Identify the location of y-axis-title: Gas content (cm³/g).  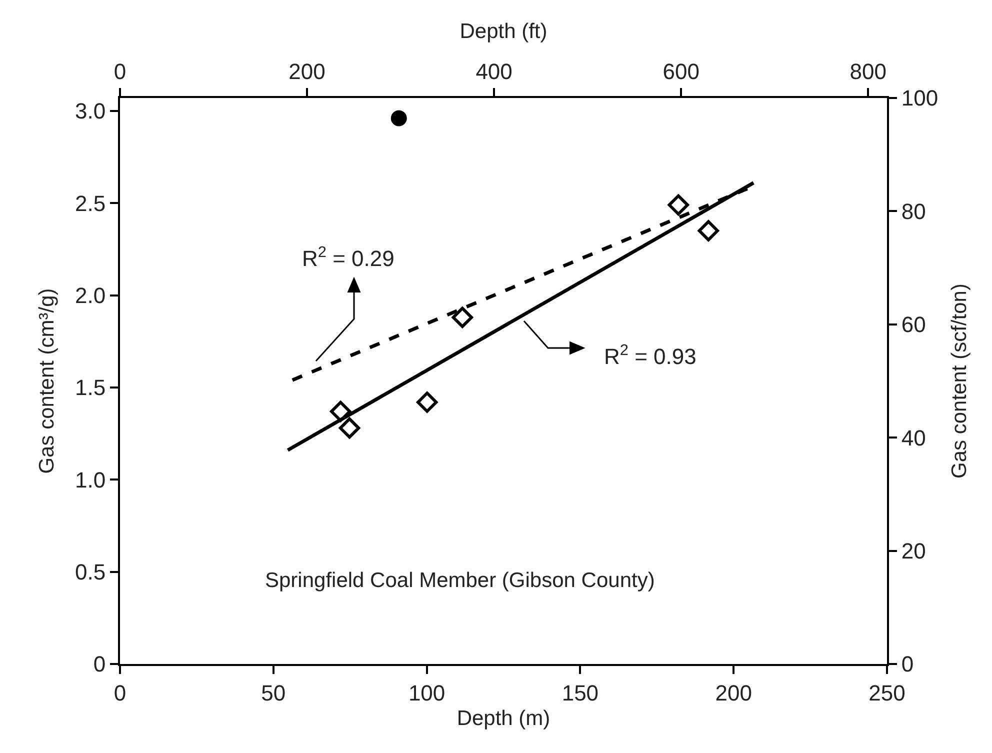
(47, 381).